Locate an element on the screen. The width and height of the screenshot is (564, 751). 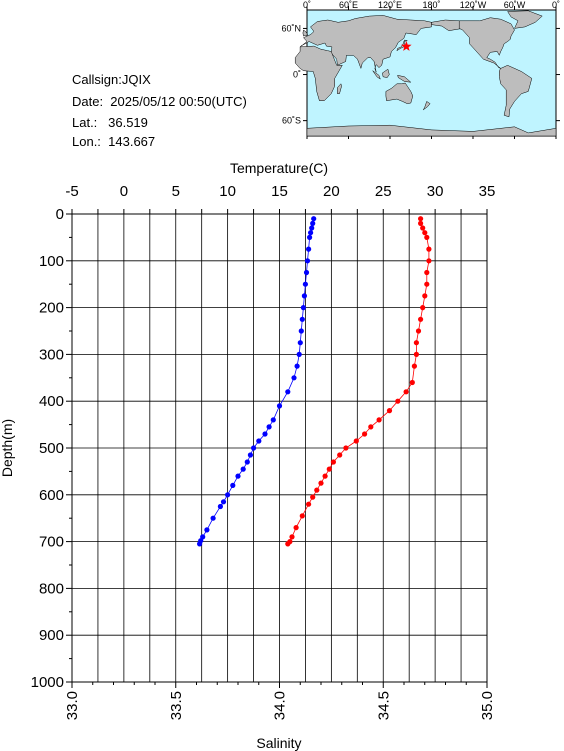
landmass-new-guinea is located at coordinates (404, 78).